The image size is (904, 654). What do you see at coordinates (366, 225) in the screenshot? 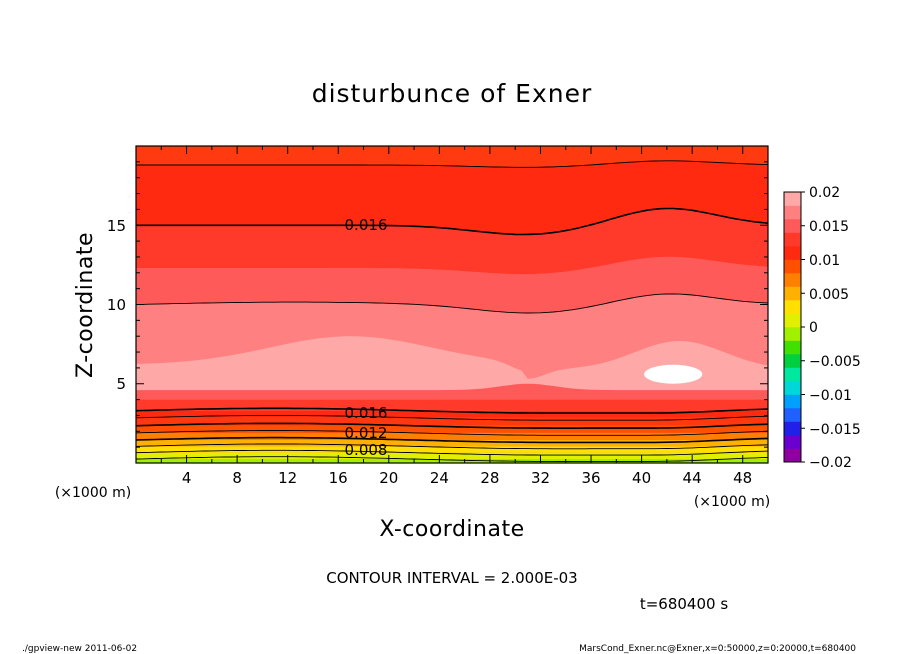
I see `contour-label-0: 0.016` at bounding box center [366, 225].